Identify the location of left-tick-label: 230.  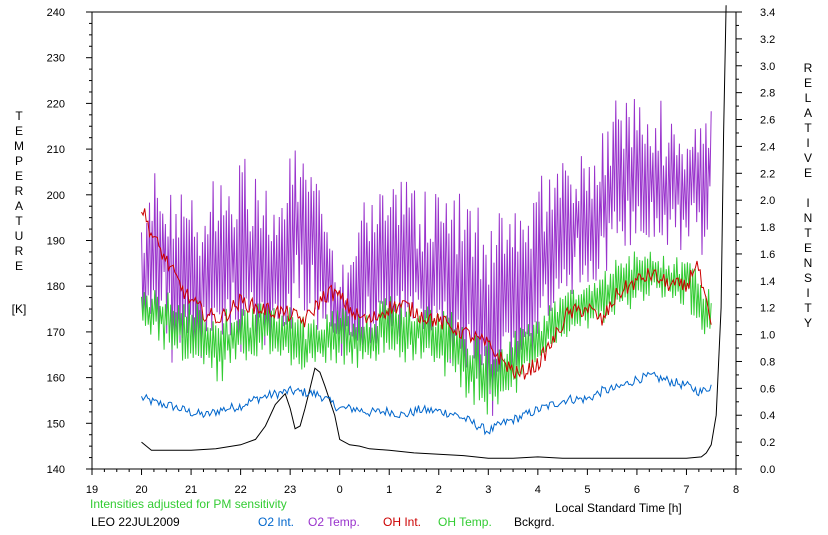
(56, 59).